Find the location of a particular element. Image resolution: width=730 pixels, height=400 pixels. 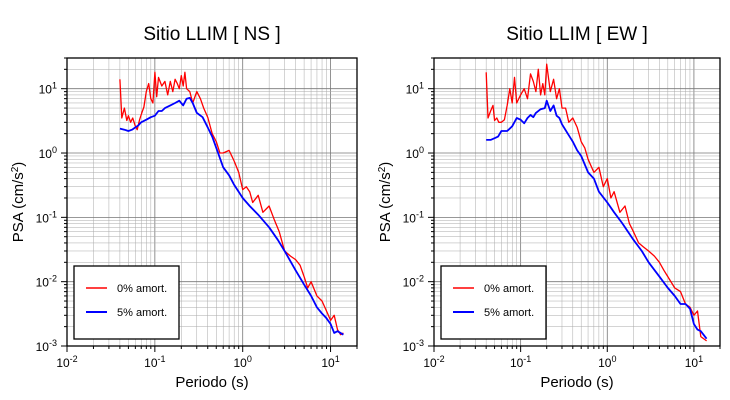

chart-title: Sitio LLIM [ NS ] is located at coordinates (211, 34).